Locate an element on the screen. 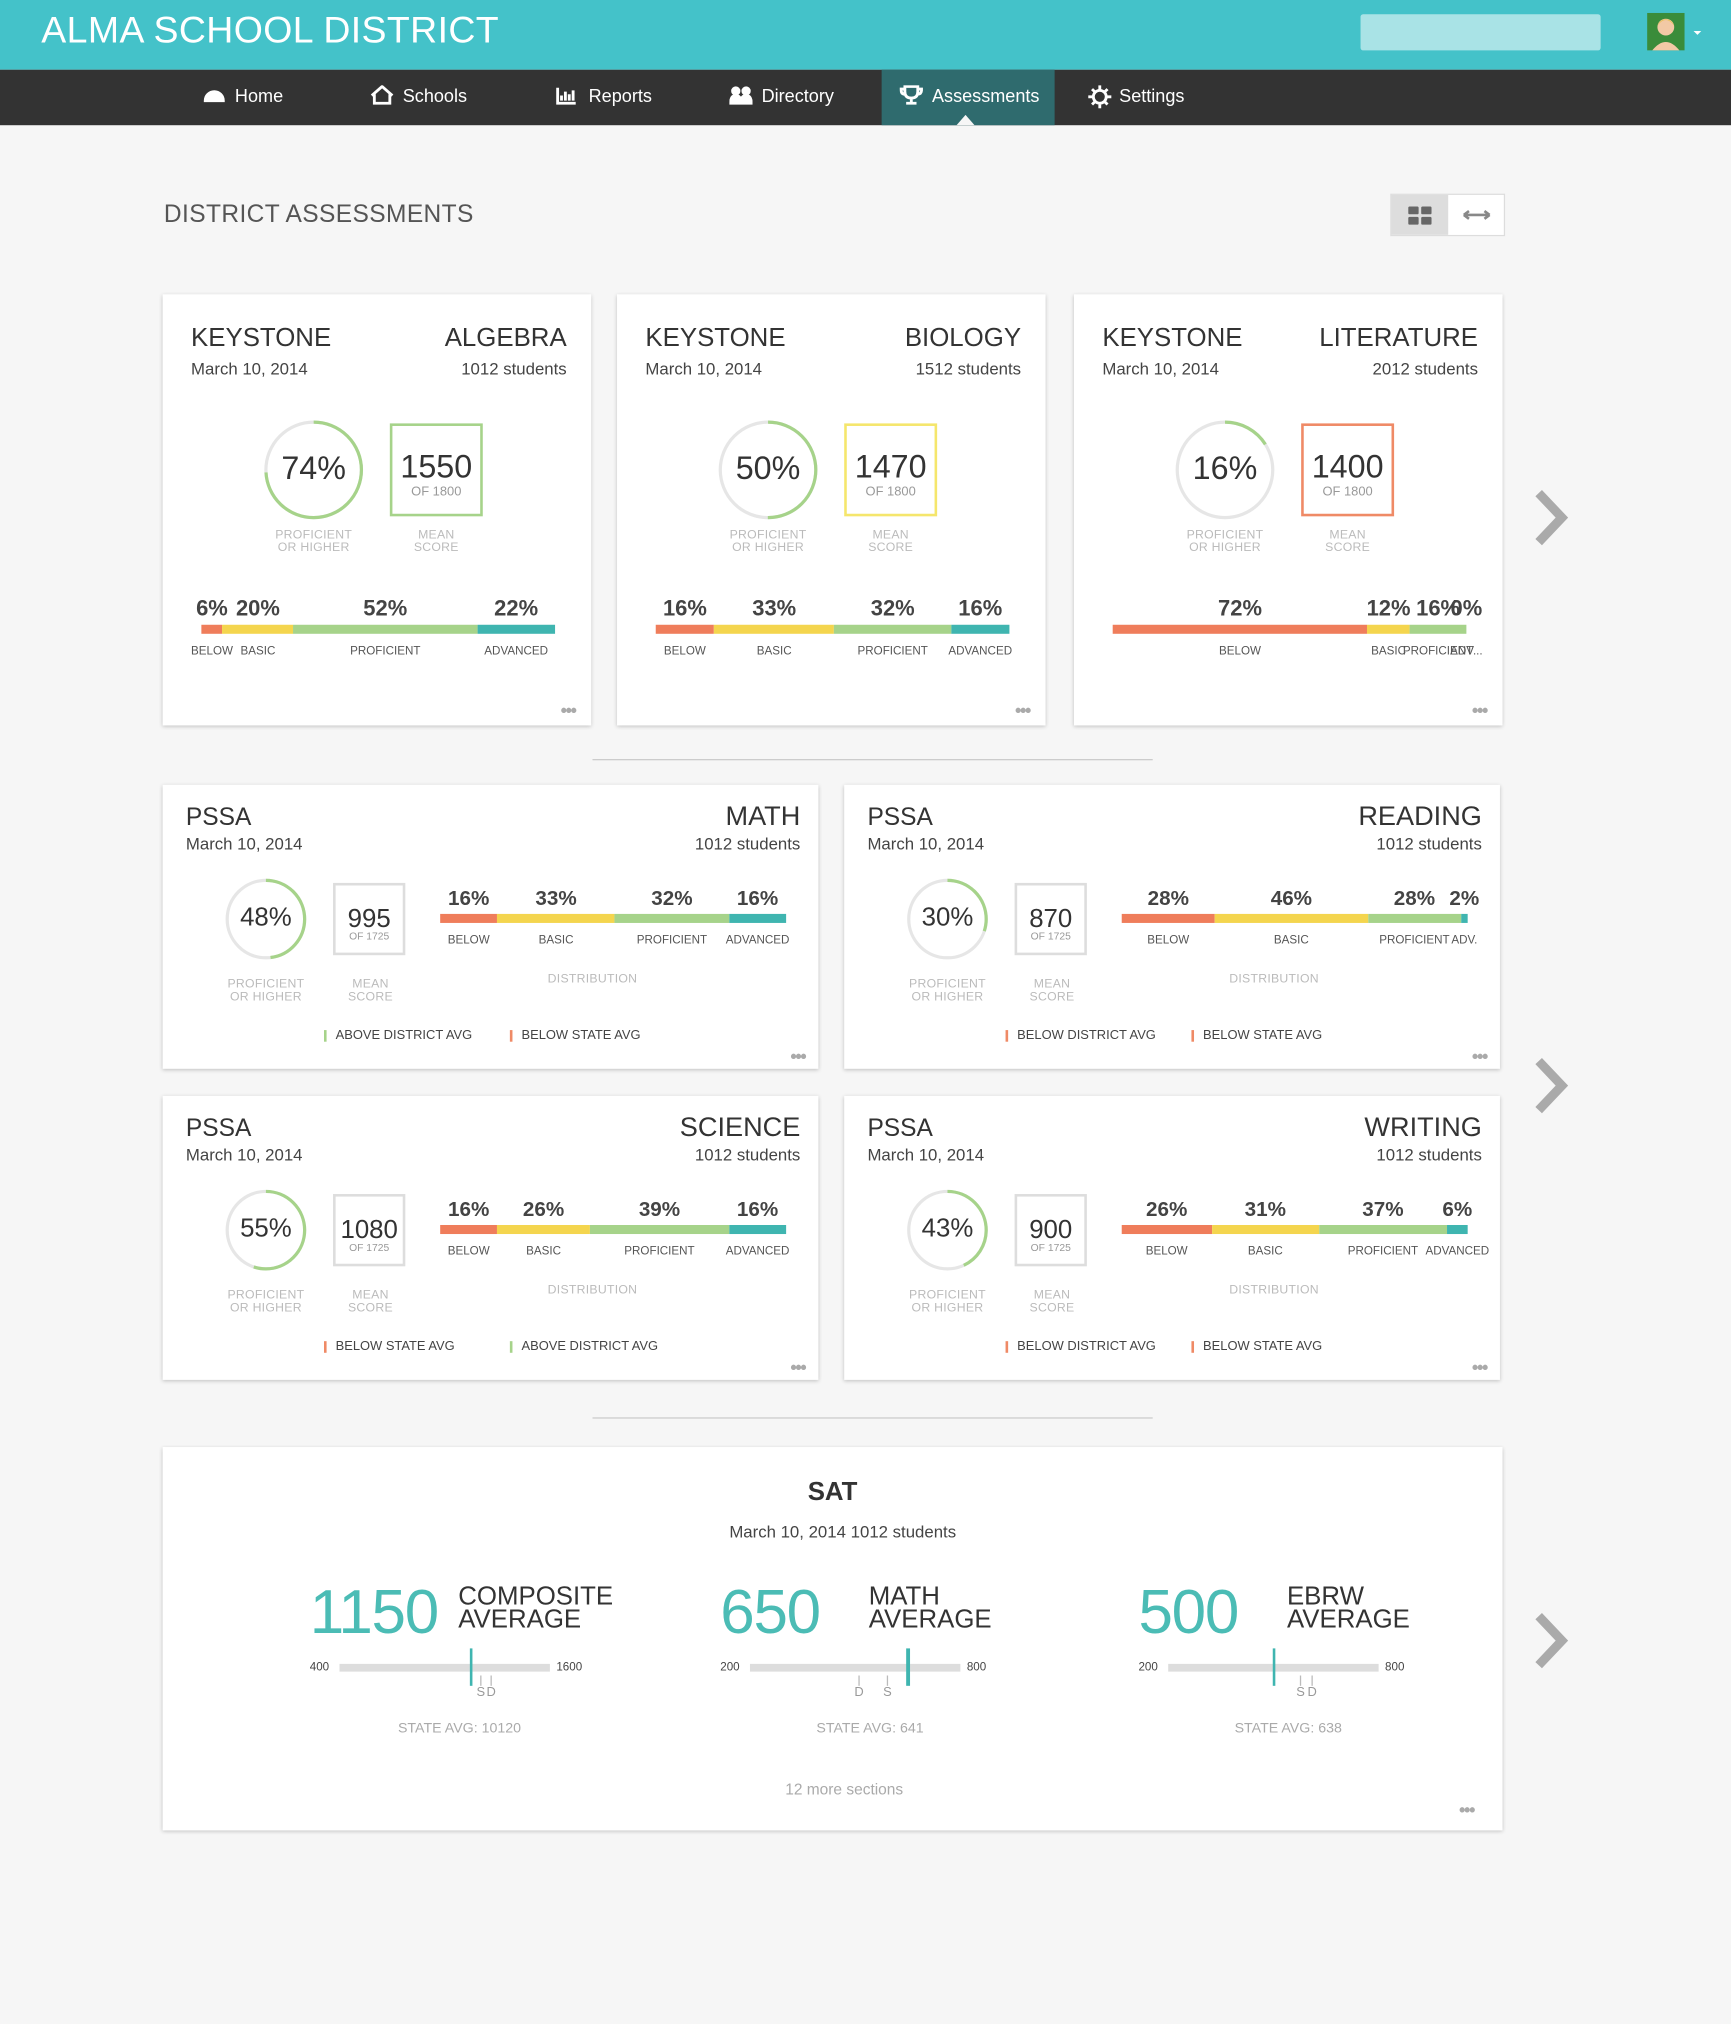 Image resolution: width=1731 pixels, height=2024 pixels. section-divider is located at coordinates (872, 1418).